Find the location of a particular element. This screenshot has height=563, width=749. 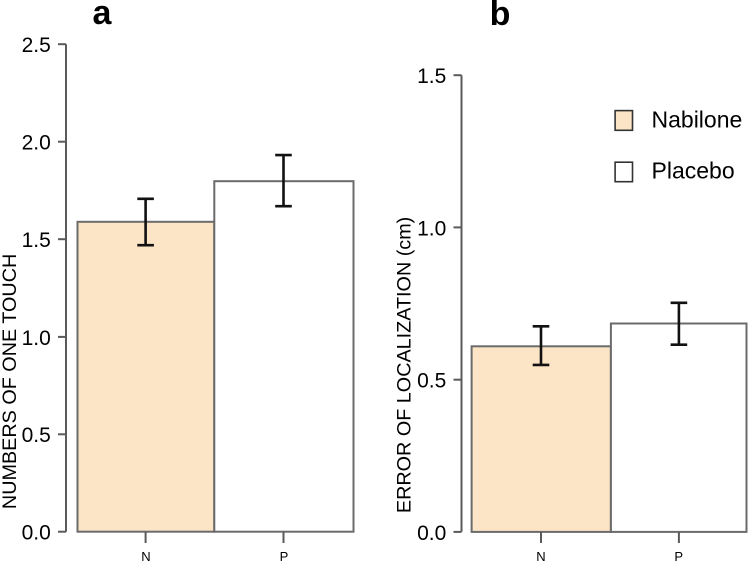

svg-text: 2.0 is located at coordinates (36, 143).